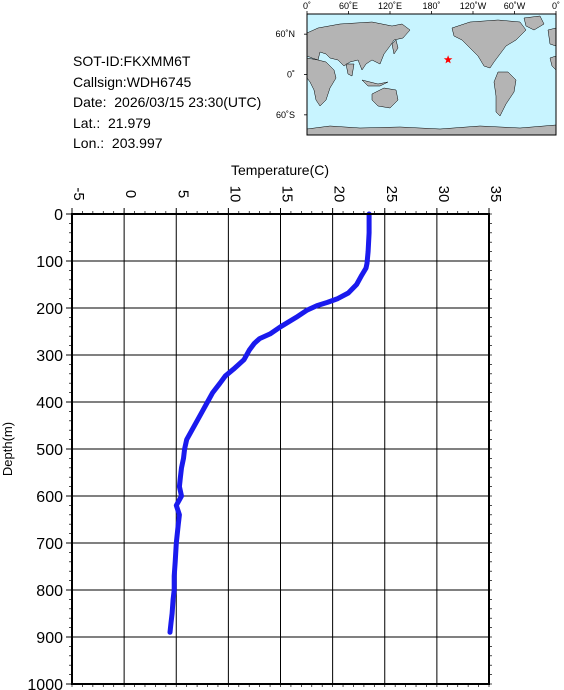 This screenshot has width=564, height=690. What do you see at coordinates (285, 34) in the screenshot?
I see `map-lat-label: 60˚N` at bounding box center [285, 34].